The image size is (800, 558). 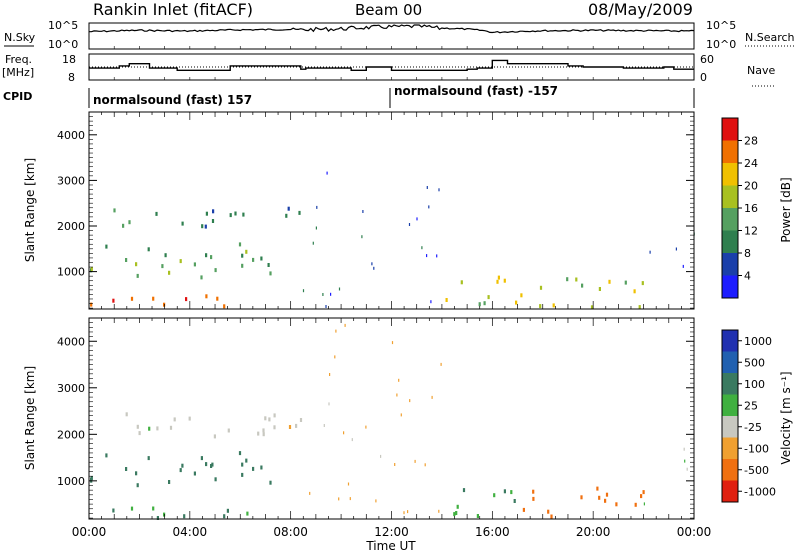 What do you see at coordinates (20, 37) in the screenshot?
I see `noise-left-label: N.Sky` at bounding box center [20, 37].